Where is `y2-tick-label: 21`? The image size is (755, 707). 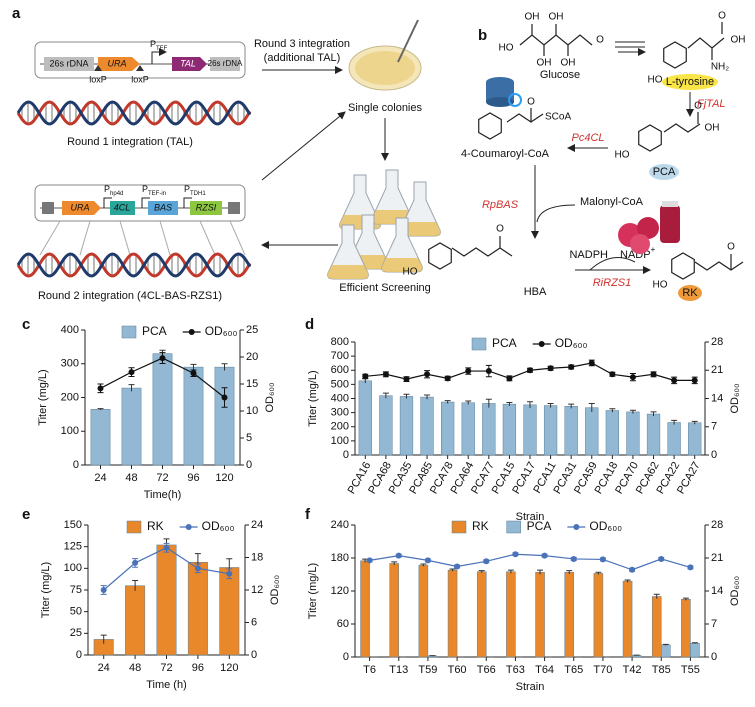
y2-tick-label: 21 is located at coordinates (717, 370).